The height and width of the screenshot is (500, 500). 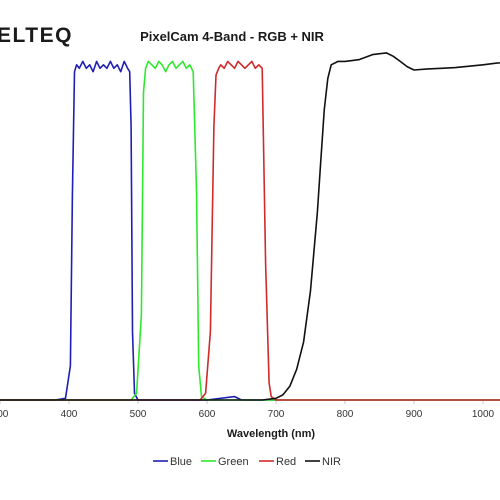 I want to click on legend-label: NIR, so click(x=331, y=462).